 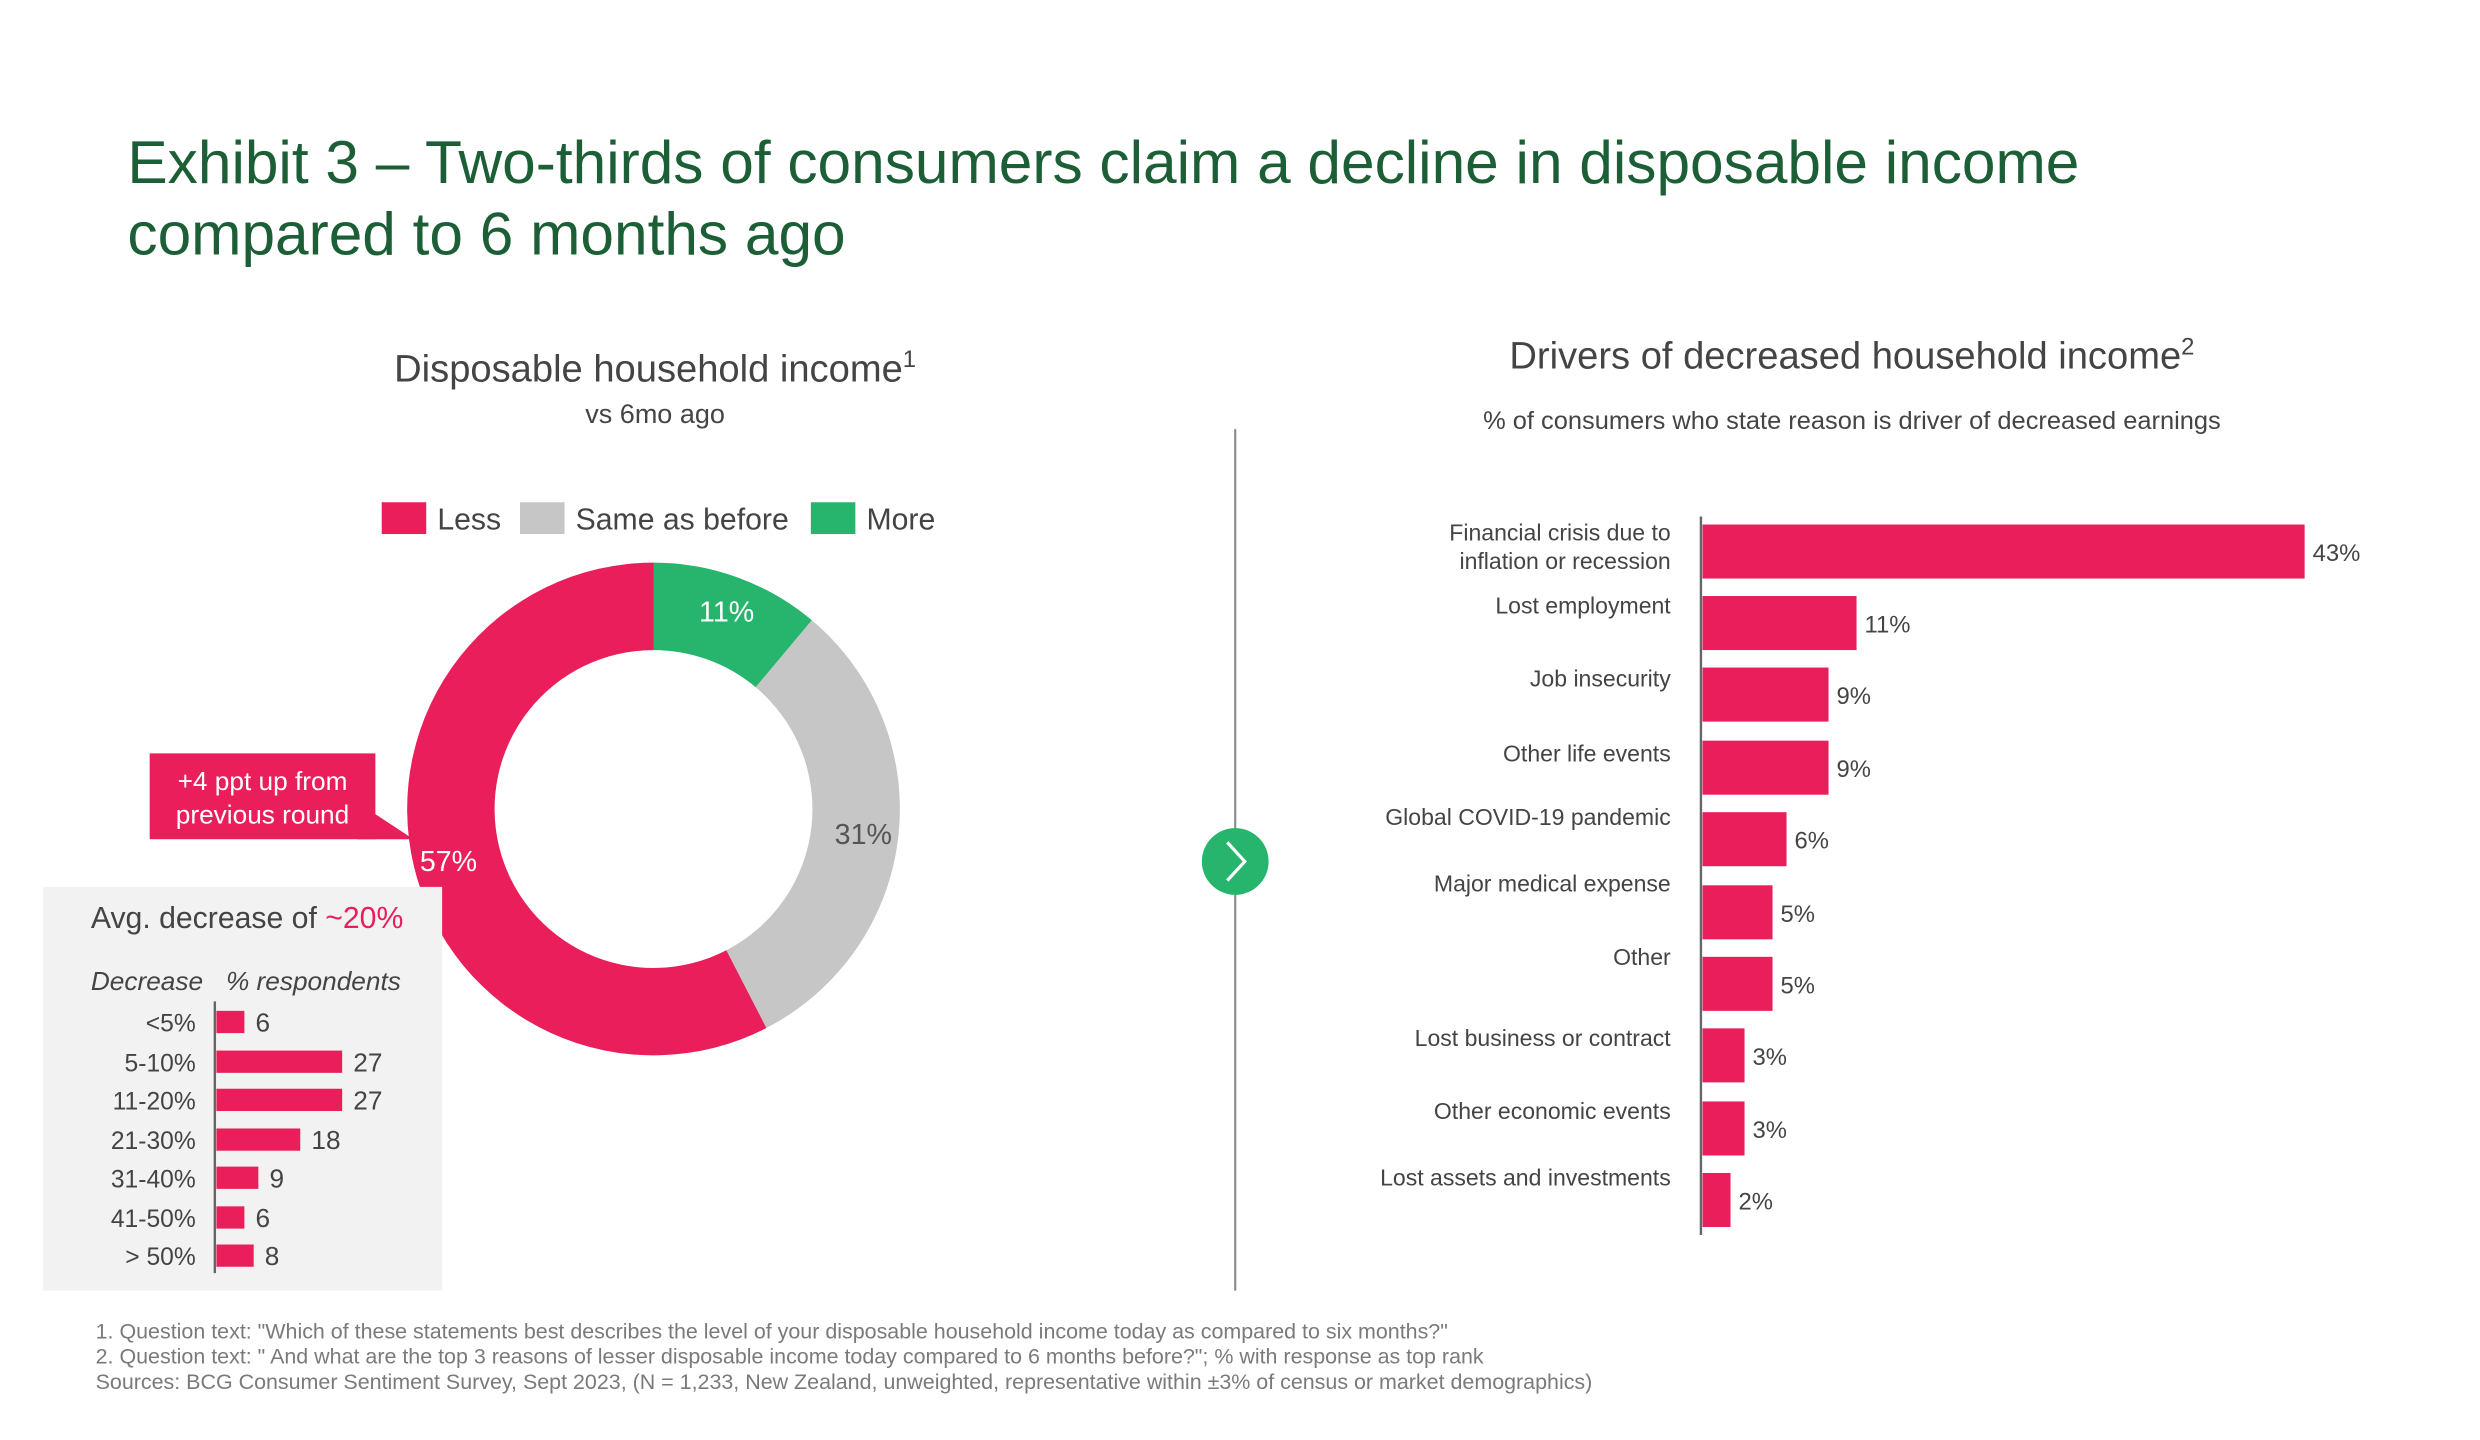 I want to click on donut-slice-same-as-before, so click(x=813, y=824).